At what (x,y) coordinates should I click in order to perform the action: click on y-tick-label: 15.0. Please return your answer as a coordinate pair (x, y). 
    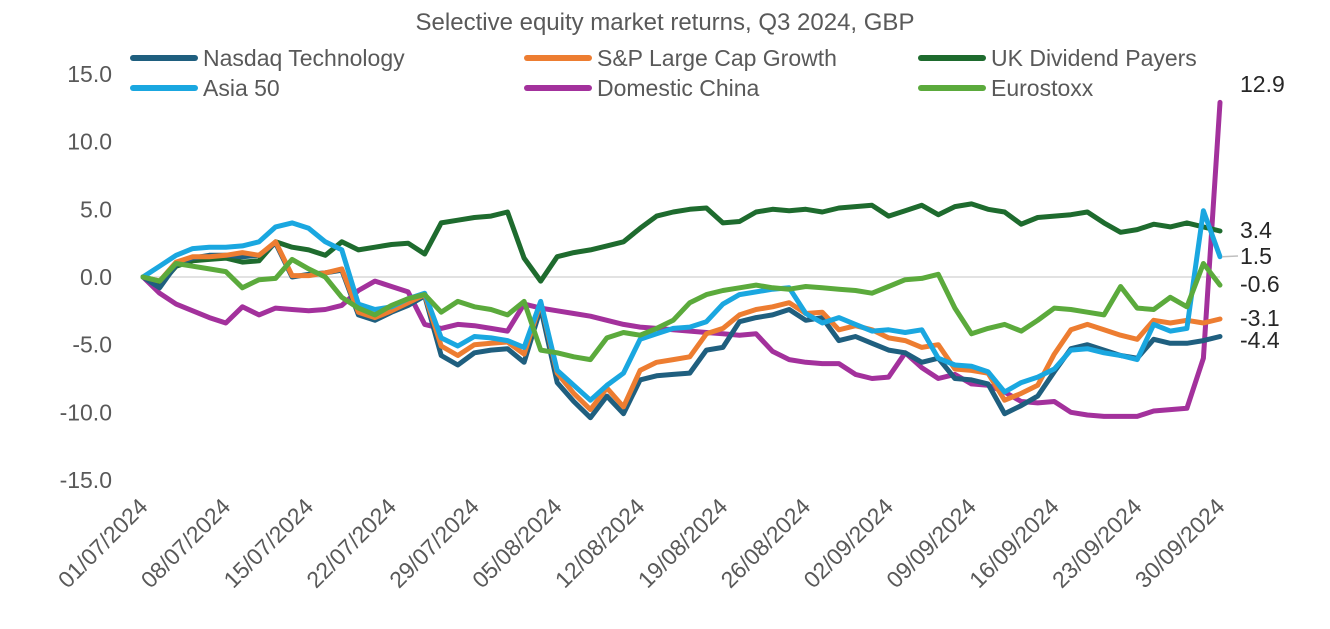
    Looking at the image, I should click on (89, 74).